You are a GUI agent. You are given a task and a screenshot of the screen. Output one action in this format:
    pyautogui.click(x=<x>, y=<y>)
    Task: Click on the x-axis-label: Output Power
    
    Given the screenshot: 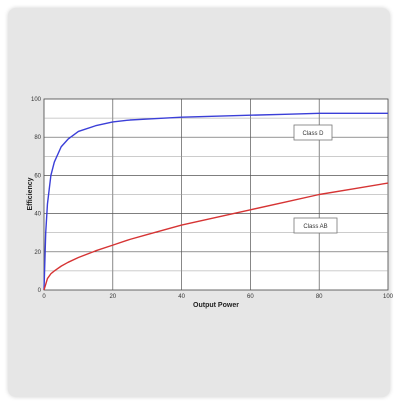 What is the action you would take?
    pyautogui.click(x=216, y=305)
    